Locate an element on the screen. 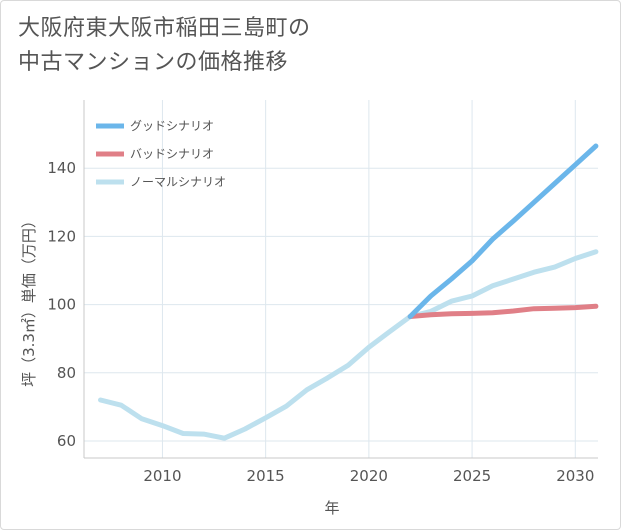 This screenshot has height=530, width=621. y-tick-label: 60 is located at coordinates (66, 441).